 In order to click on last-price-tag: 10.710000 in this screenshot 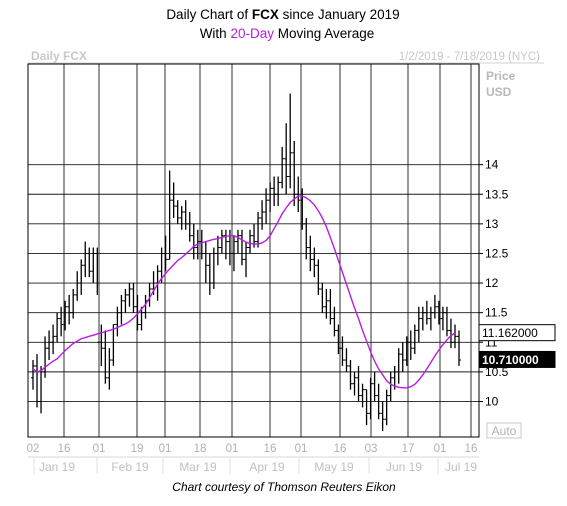, I will do `click(517, 359)`.